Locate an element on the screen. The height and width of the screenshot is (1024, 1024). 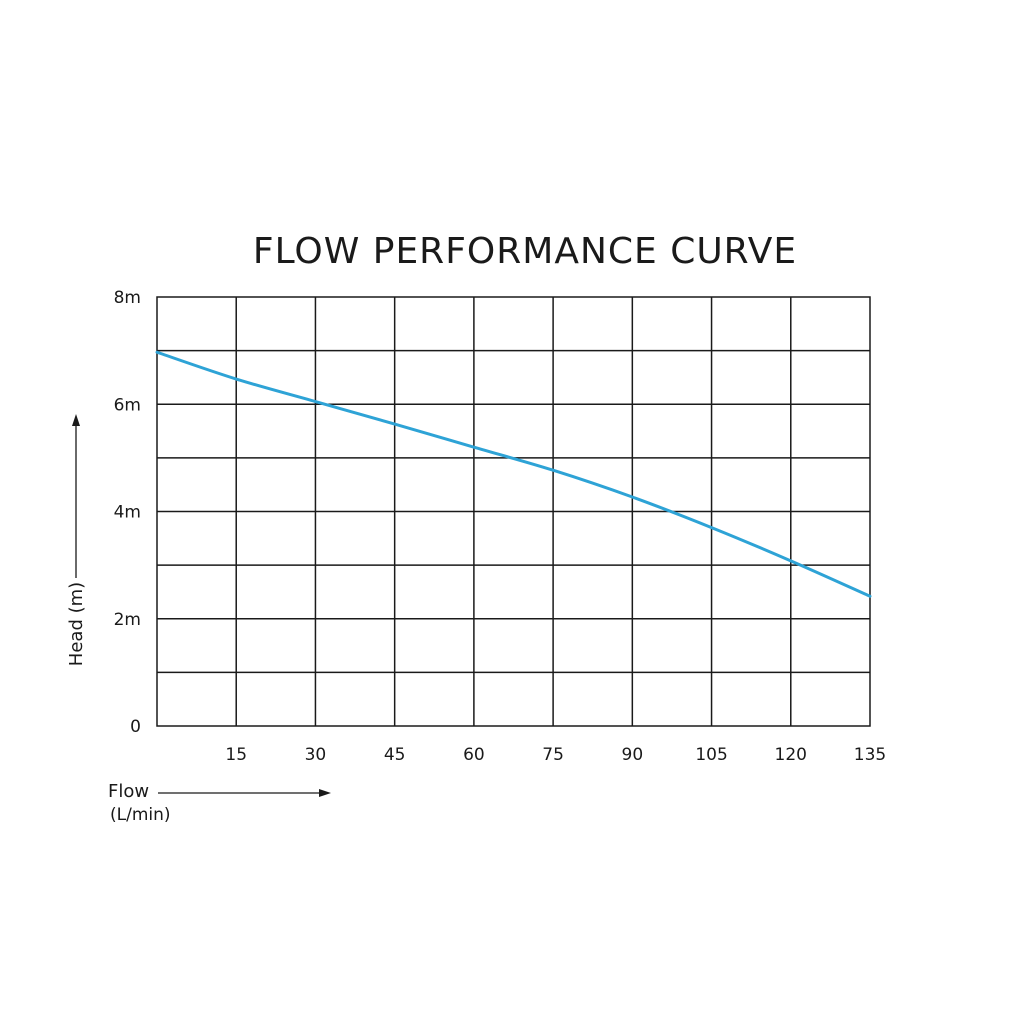
y-tick-label: 0 is located at coordinates (135, 727).